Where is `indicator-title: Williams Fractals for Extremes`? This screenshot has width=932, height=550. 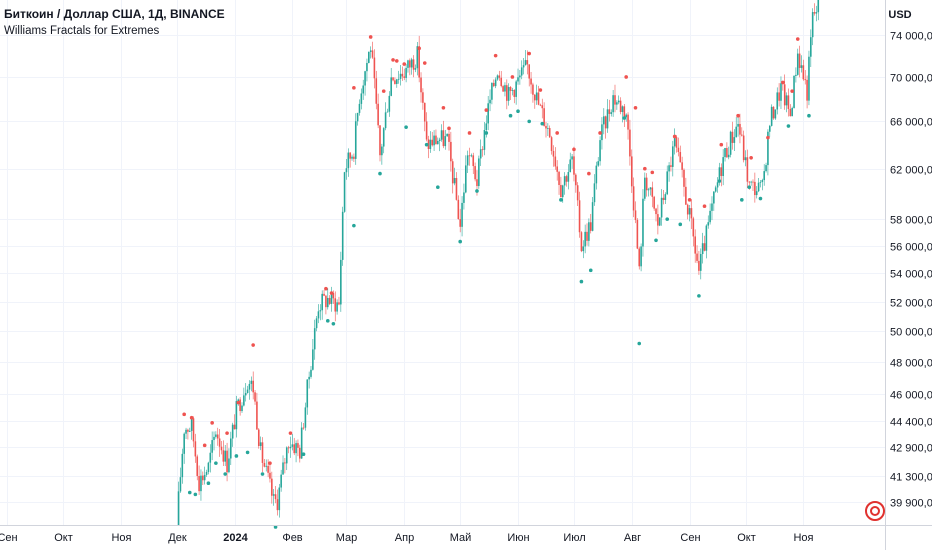 indicator-title: Williams Fractals for Extremes is located at coordinates (82, 31).